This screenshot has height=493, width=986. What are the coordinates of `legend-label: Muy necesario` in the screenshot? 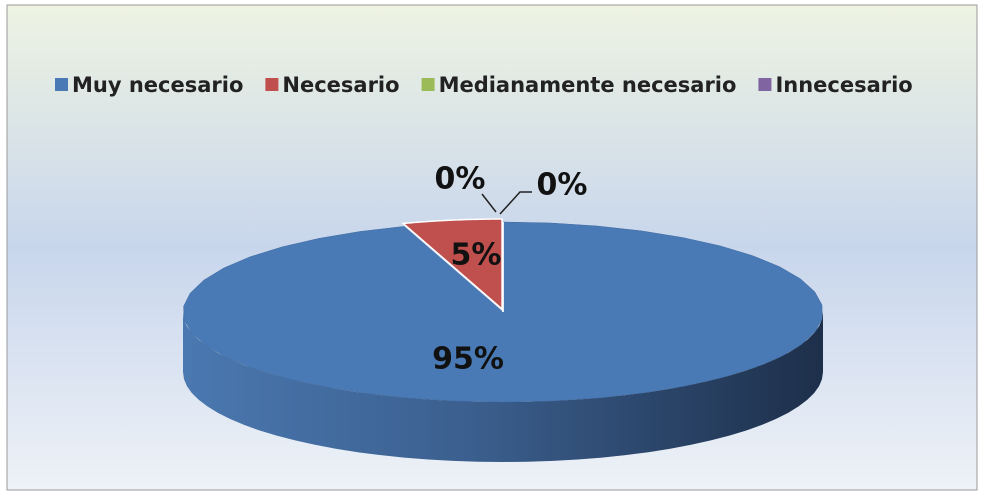 It's located at (157, 85).